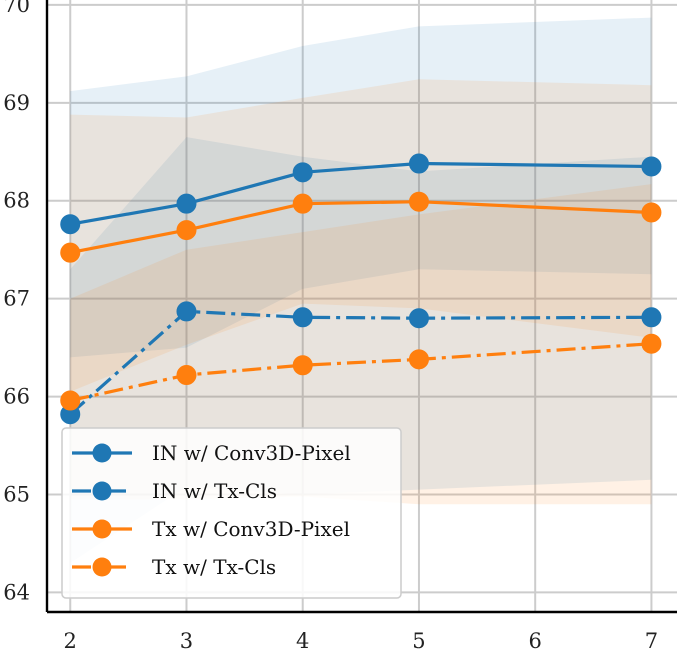 The width and height of the screenshot is (677, 658). Describe the element at coordinates (16, 8) in the screenshot. I see `y-tick-label: 70` at that location.